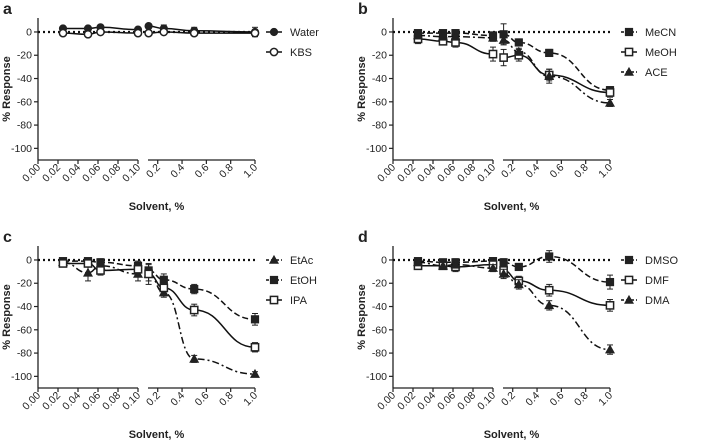  I want to click on legend-label: KBS, so click(301, 53).